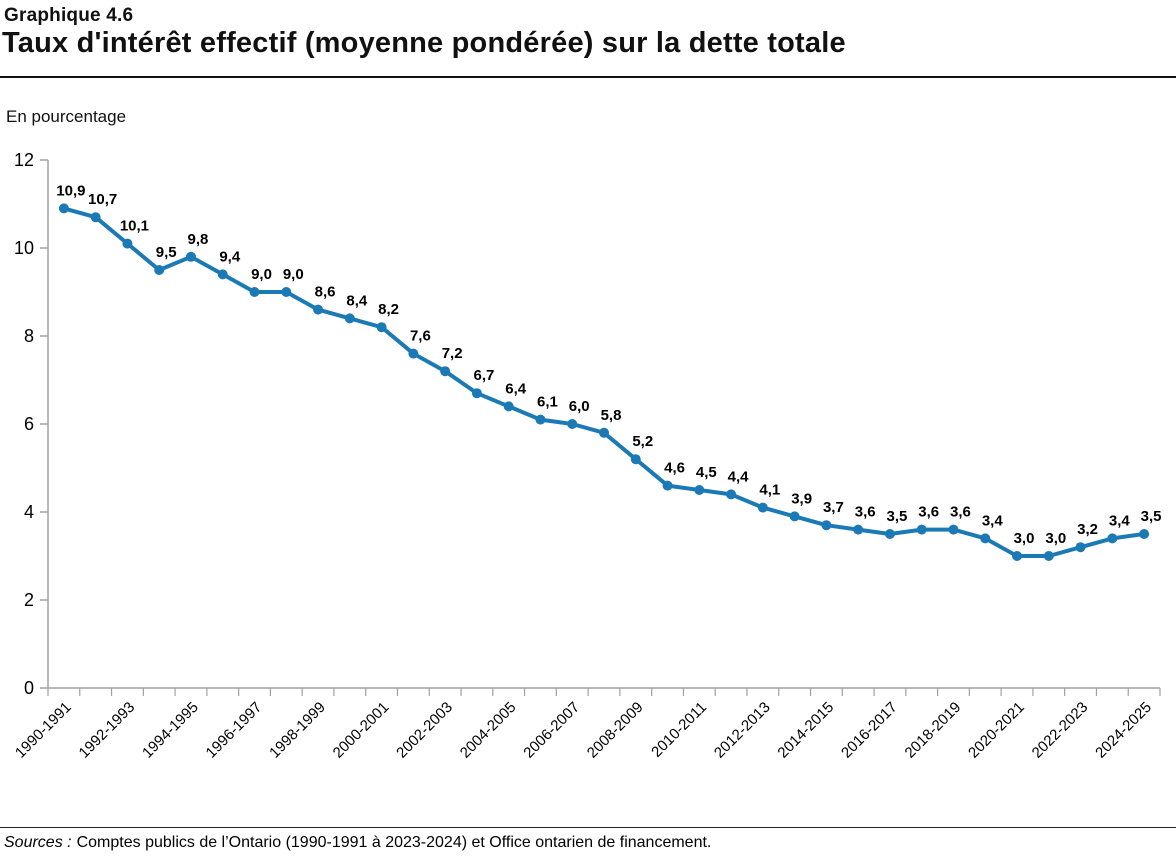 The width and height of the screenshot is (1176, 864). Describe the element at coordinates (170, 730) in the screenshot. I see `x-tick-label: 1994-1995` at that location.